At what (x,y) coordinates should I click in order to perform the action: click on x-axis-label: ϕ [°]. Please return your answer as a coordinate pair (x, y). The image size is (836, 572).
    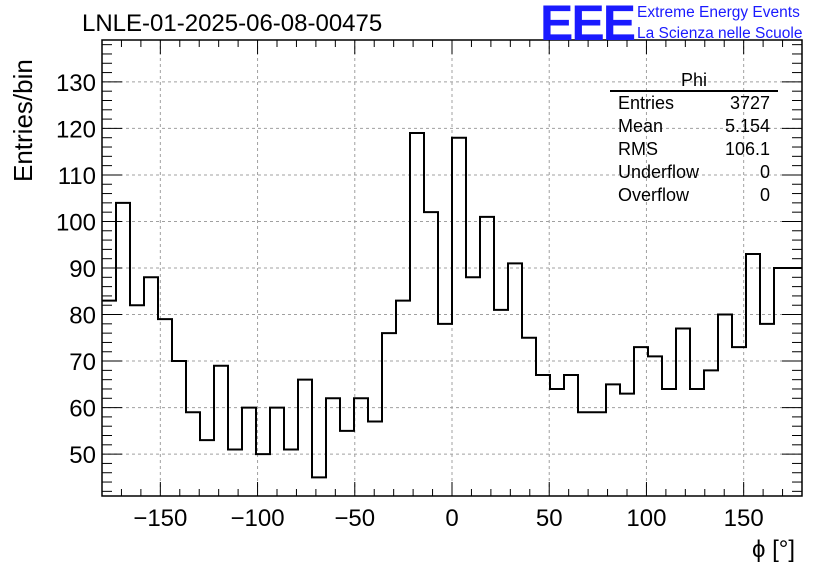
    Looking at the image, I should click on (774, 549).